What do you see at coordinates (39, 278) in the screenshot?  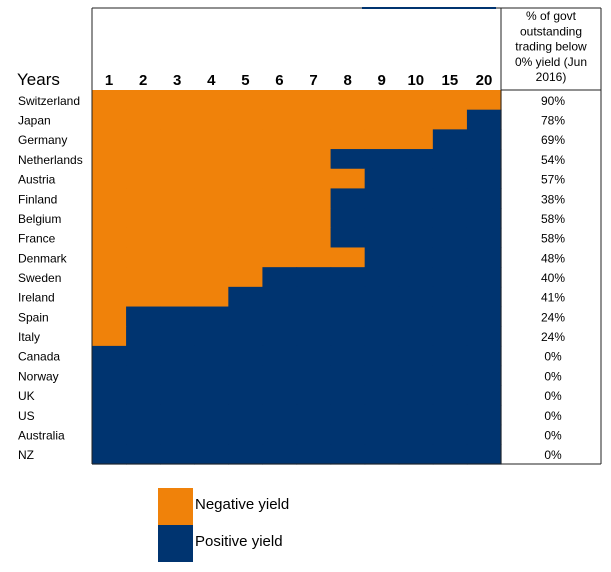 I see `country-label: Sweden` at bounding box center [39, 278].